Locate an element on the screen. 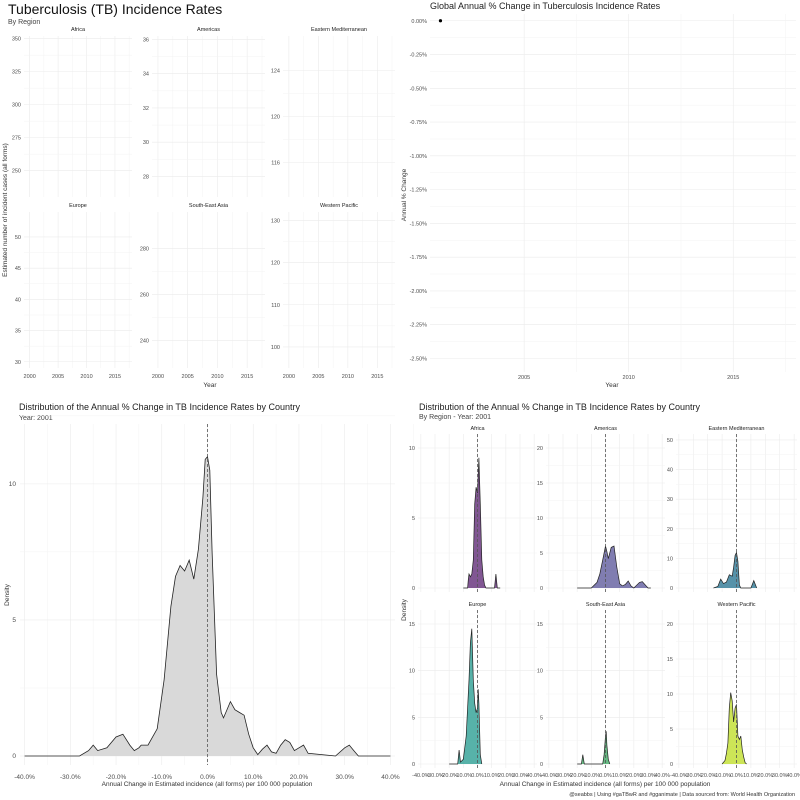 This screenshot has height=800, width=800. tr-ylabel: Annual % Change is located at coordinates (404, 194).